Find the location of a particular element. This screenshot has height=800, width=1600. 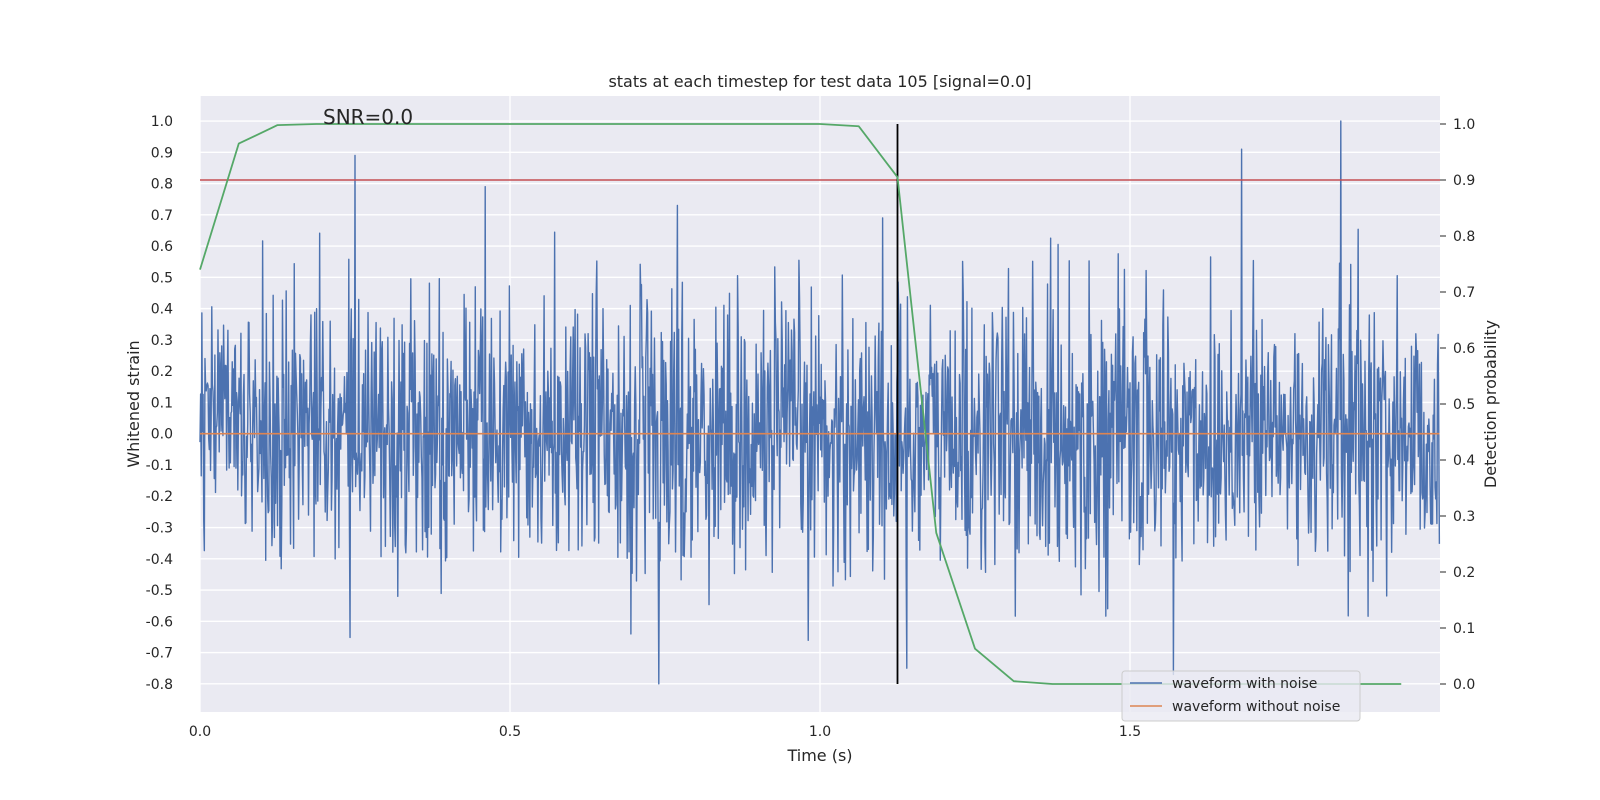

y-axis-label: Whitened strain is located at coordinates (133, 403).